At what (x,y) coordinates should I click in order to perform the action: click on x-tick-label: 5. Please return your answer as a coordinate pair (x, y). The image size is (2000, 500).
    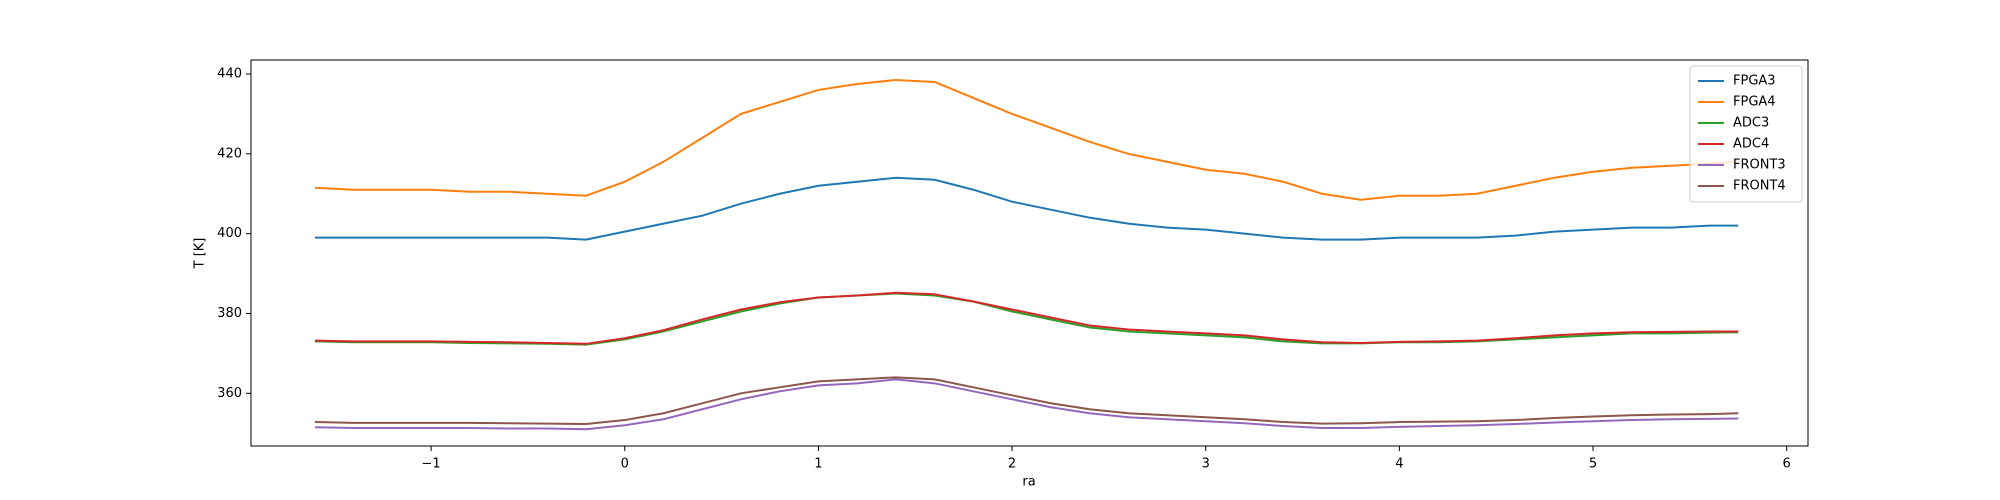
    Looking at the image, I should click on (1593, 464).